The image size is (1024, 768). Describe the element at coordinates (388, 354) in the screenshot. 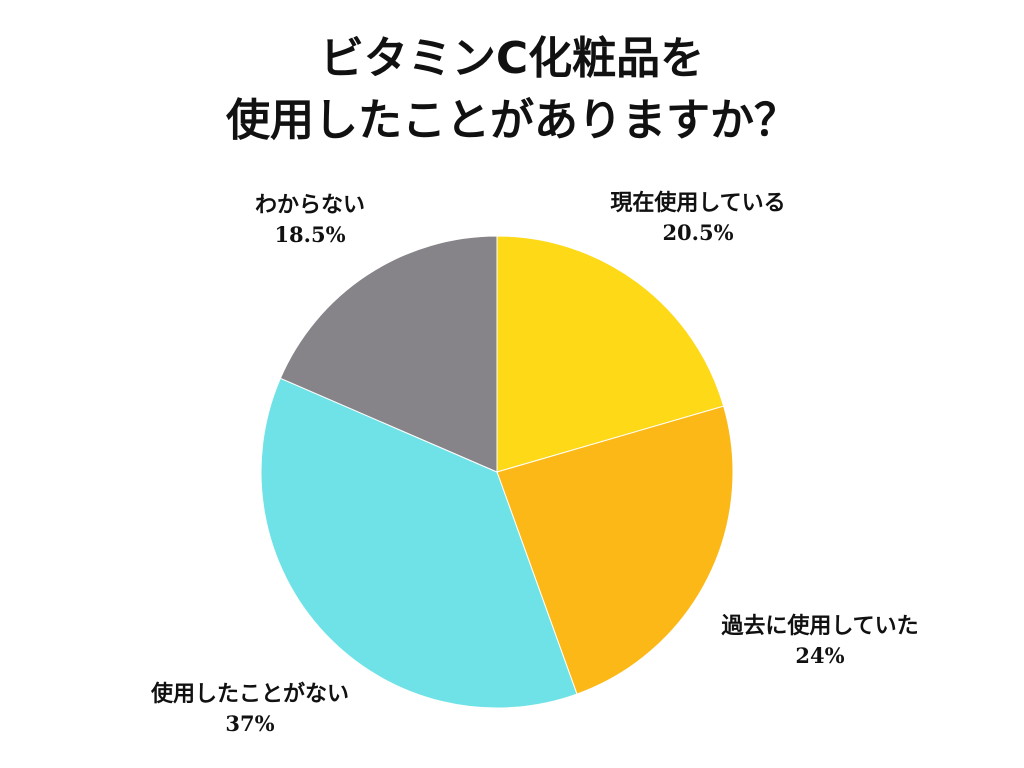

I see `pie-slice-unknown` at that location.